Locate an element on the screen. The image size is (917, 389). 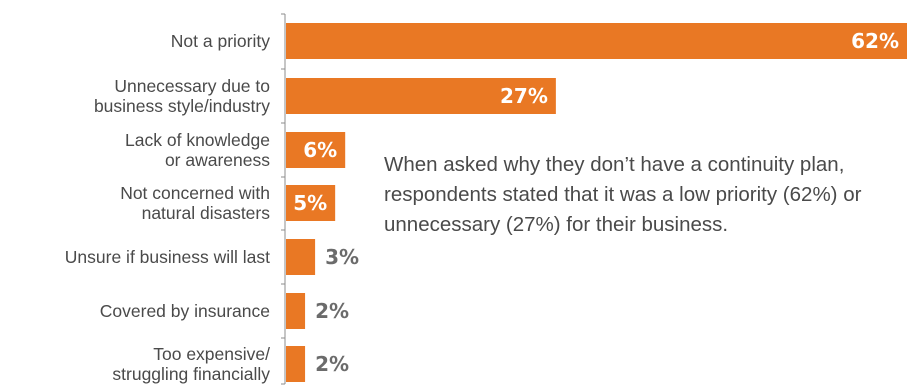
category-label: business style/industry is located at coordinates (182, 106).